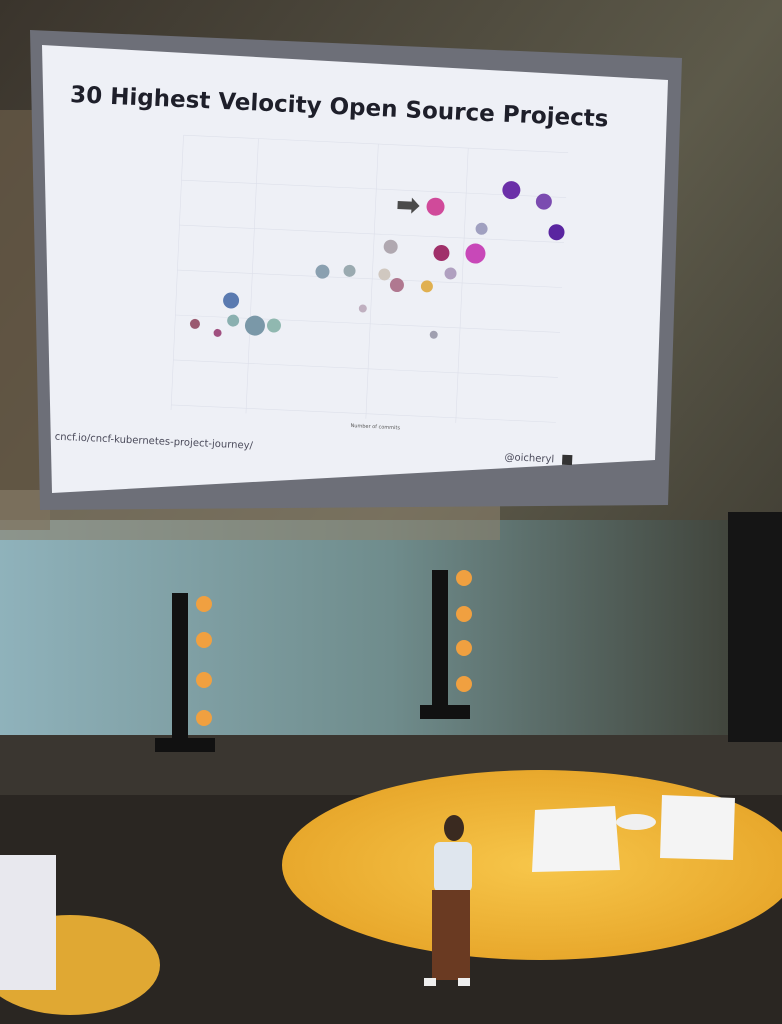 This screenshot has width=782, height=1024. I want to click on presenter, so click(448, 900).